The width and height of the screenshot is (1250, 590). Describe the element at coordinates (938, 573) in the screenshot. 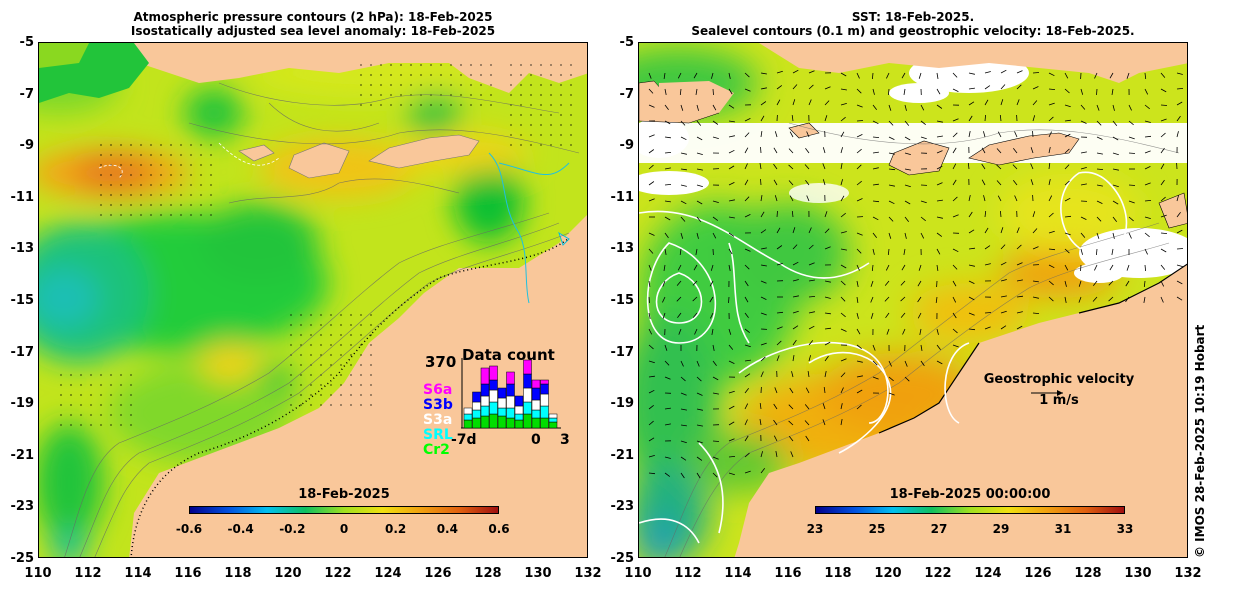

I see `longitude-tick: 122` at that location.